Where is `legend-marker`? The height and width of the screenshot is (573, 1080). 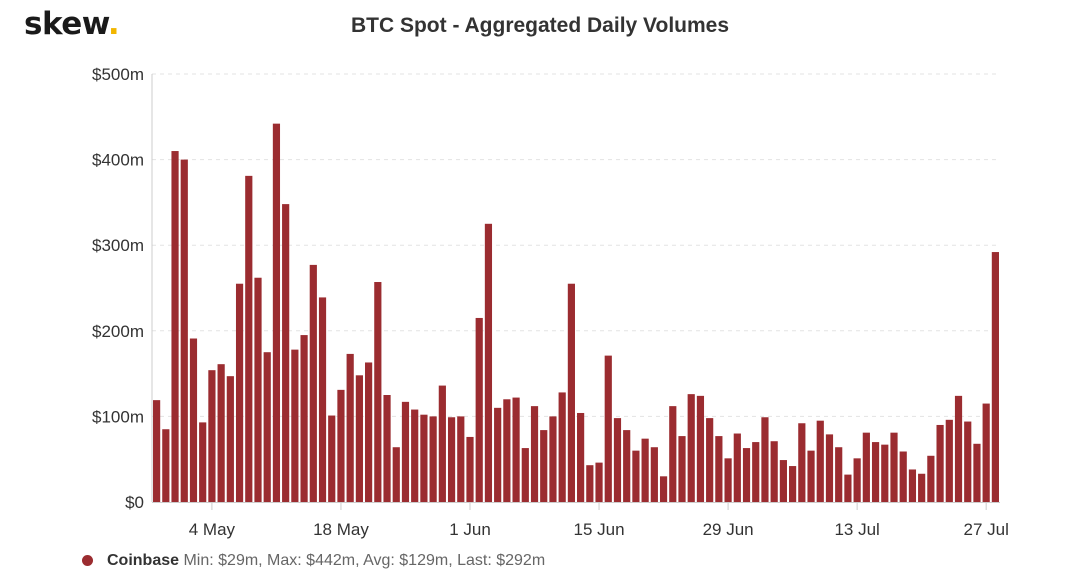 legend-marker is located at coordinates (87, 561).